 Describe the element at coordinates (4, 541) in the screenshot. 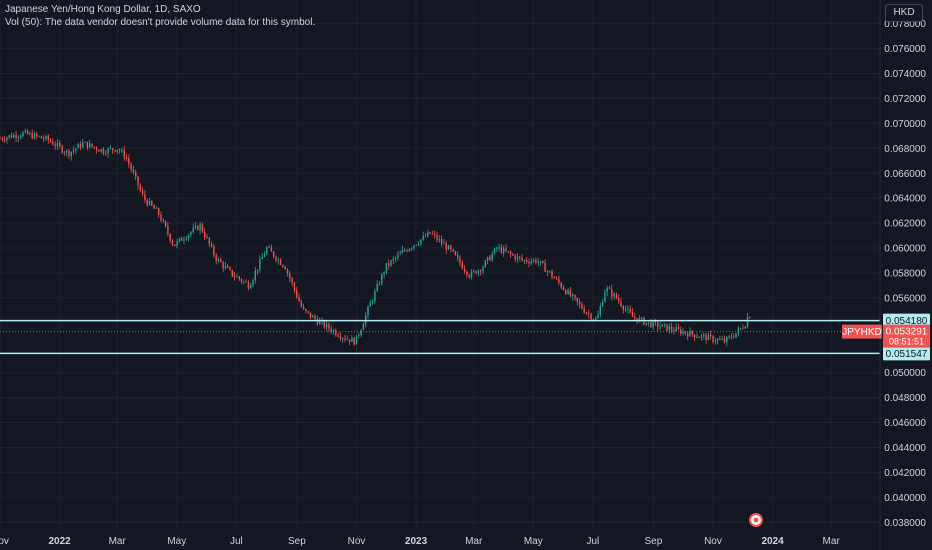

I see `time-tick-label: Nov` at that location.